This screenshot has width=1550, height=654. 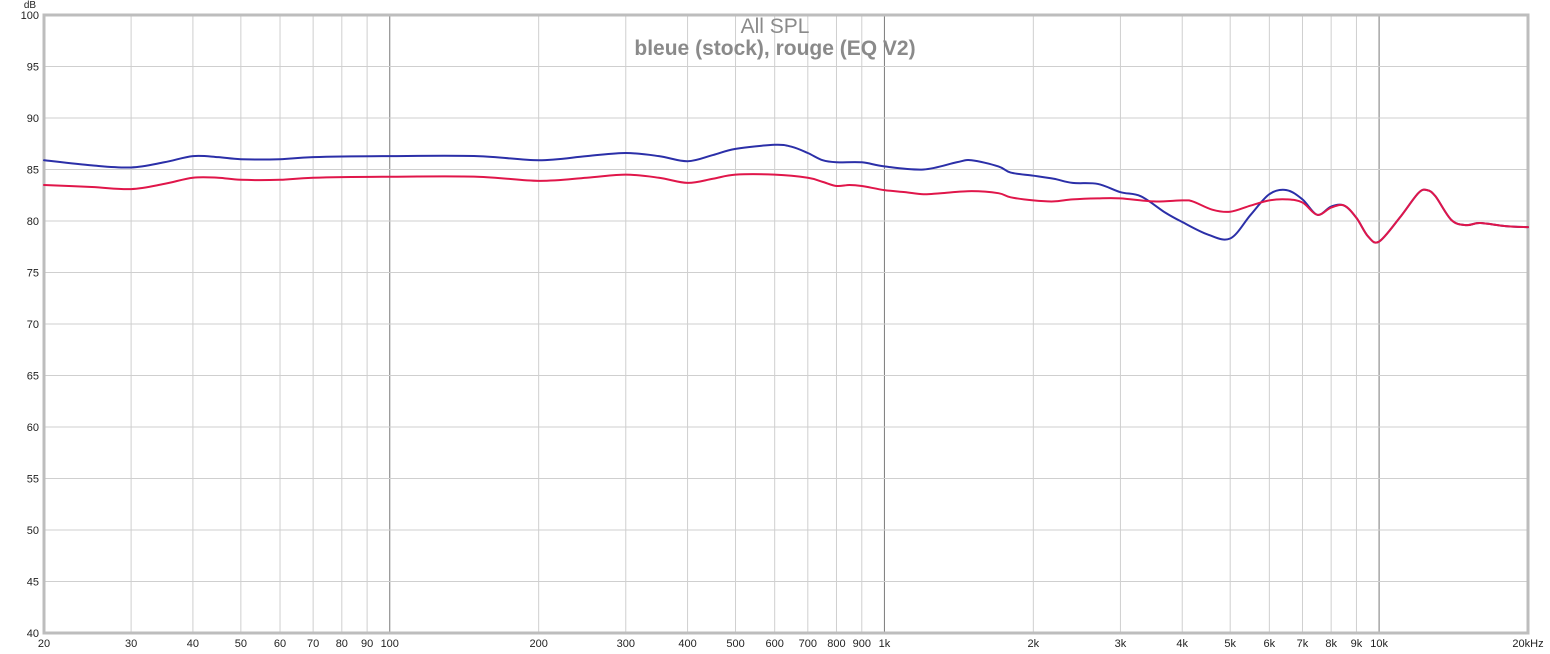 I want to click on y-tick-label: 50, so click(x=33, y=531).